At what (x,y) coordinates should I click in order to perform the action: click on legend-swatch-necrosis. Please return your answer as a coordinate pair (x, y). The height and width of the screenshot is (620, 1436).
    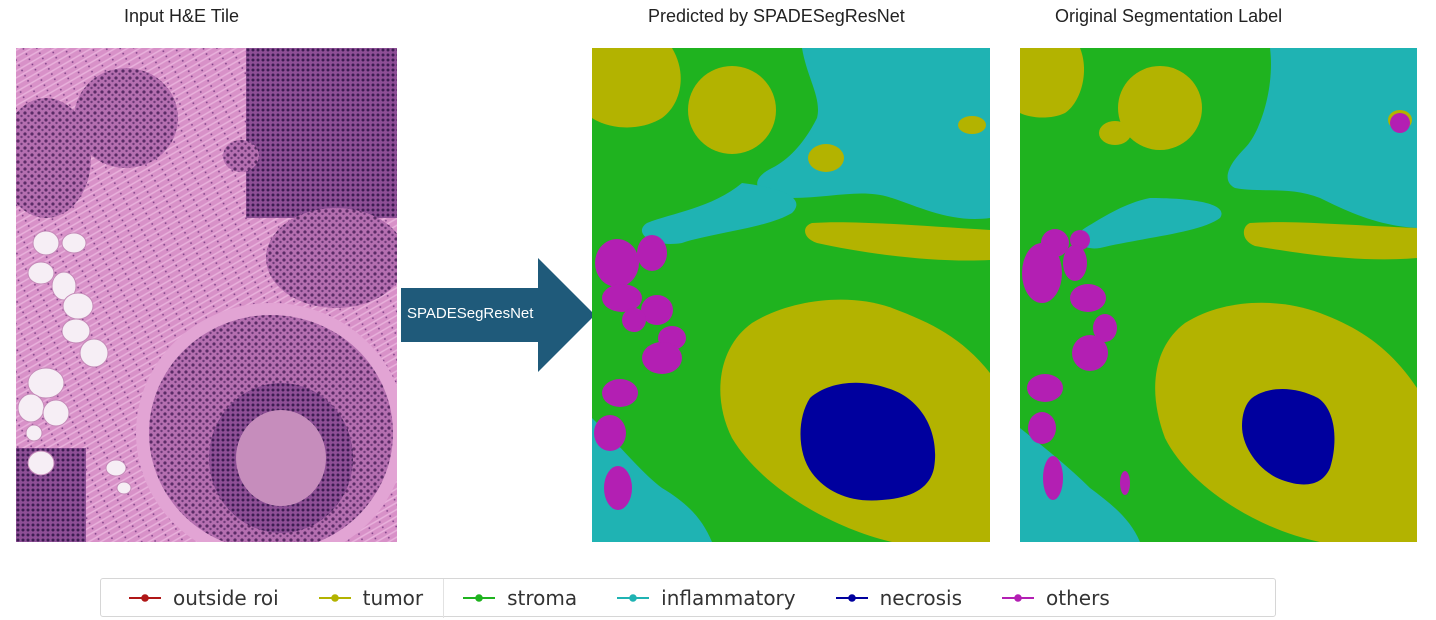
    Looking at the image, I should click on (851, 597).